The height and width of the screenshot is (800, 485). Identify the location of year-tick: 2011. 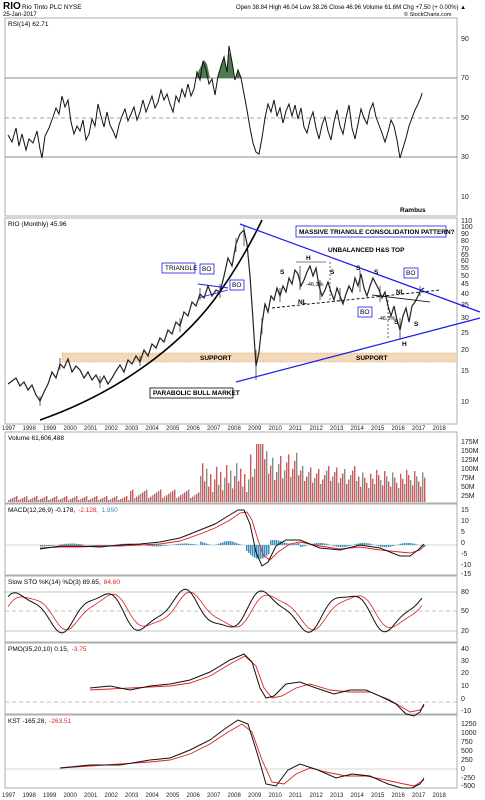
(296, 796).